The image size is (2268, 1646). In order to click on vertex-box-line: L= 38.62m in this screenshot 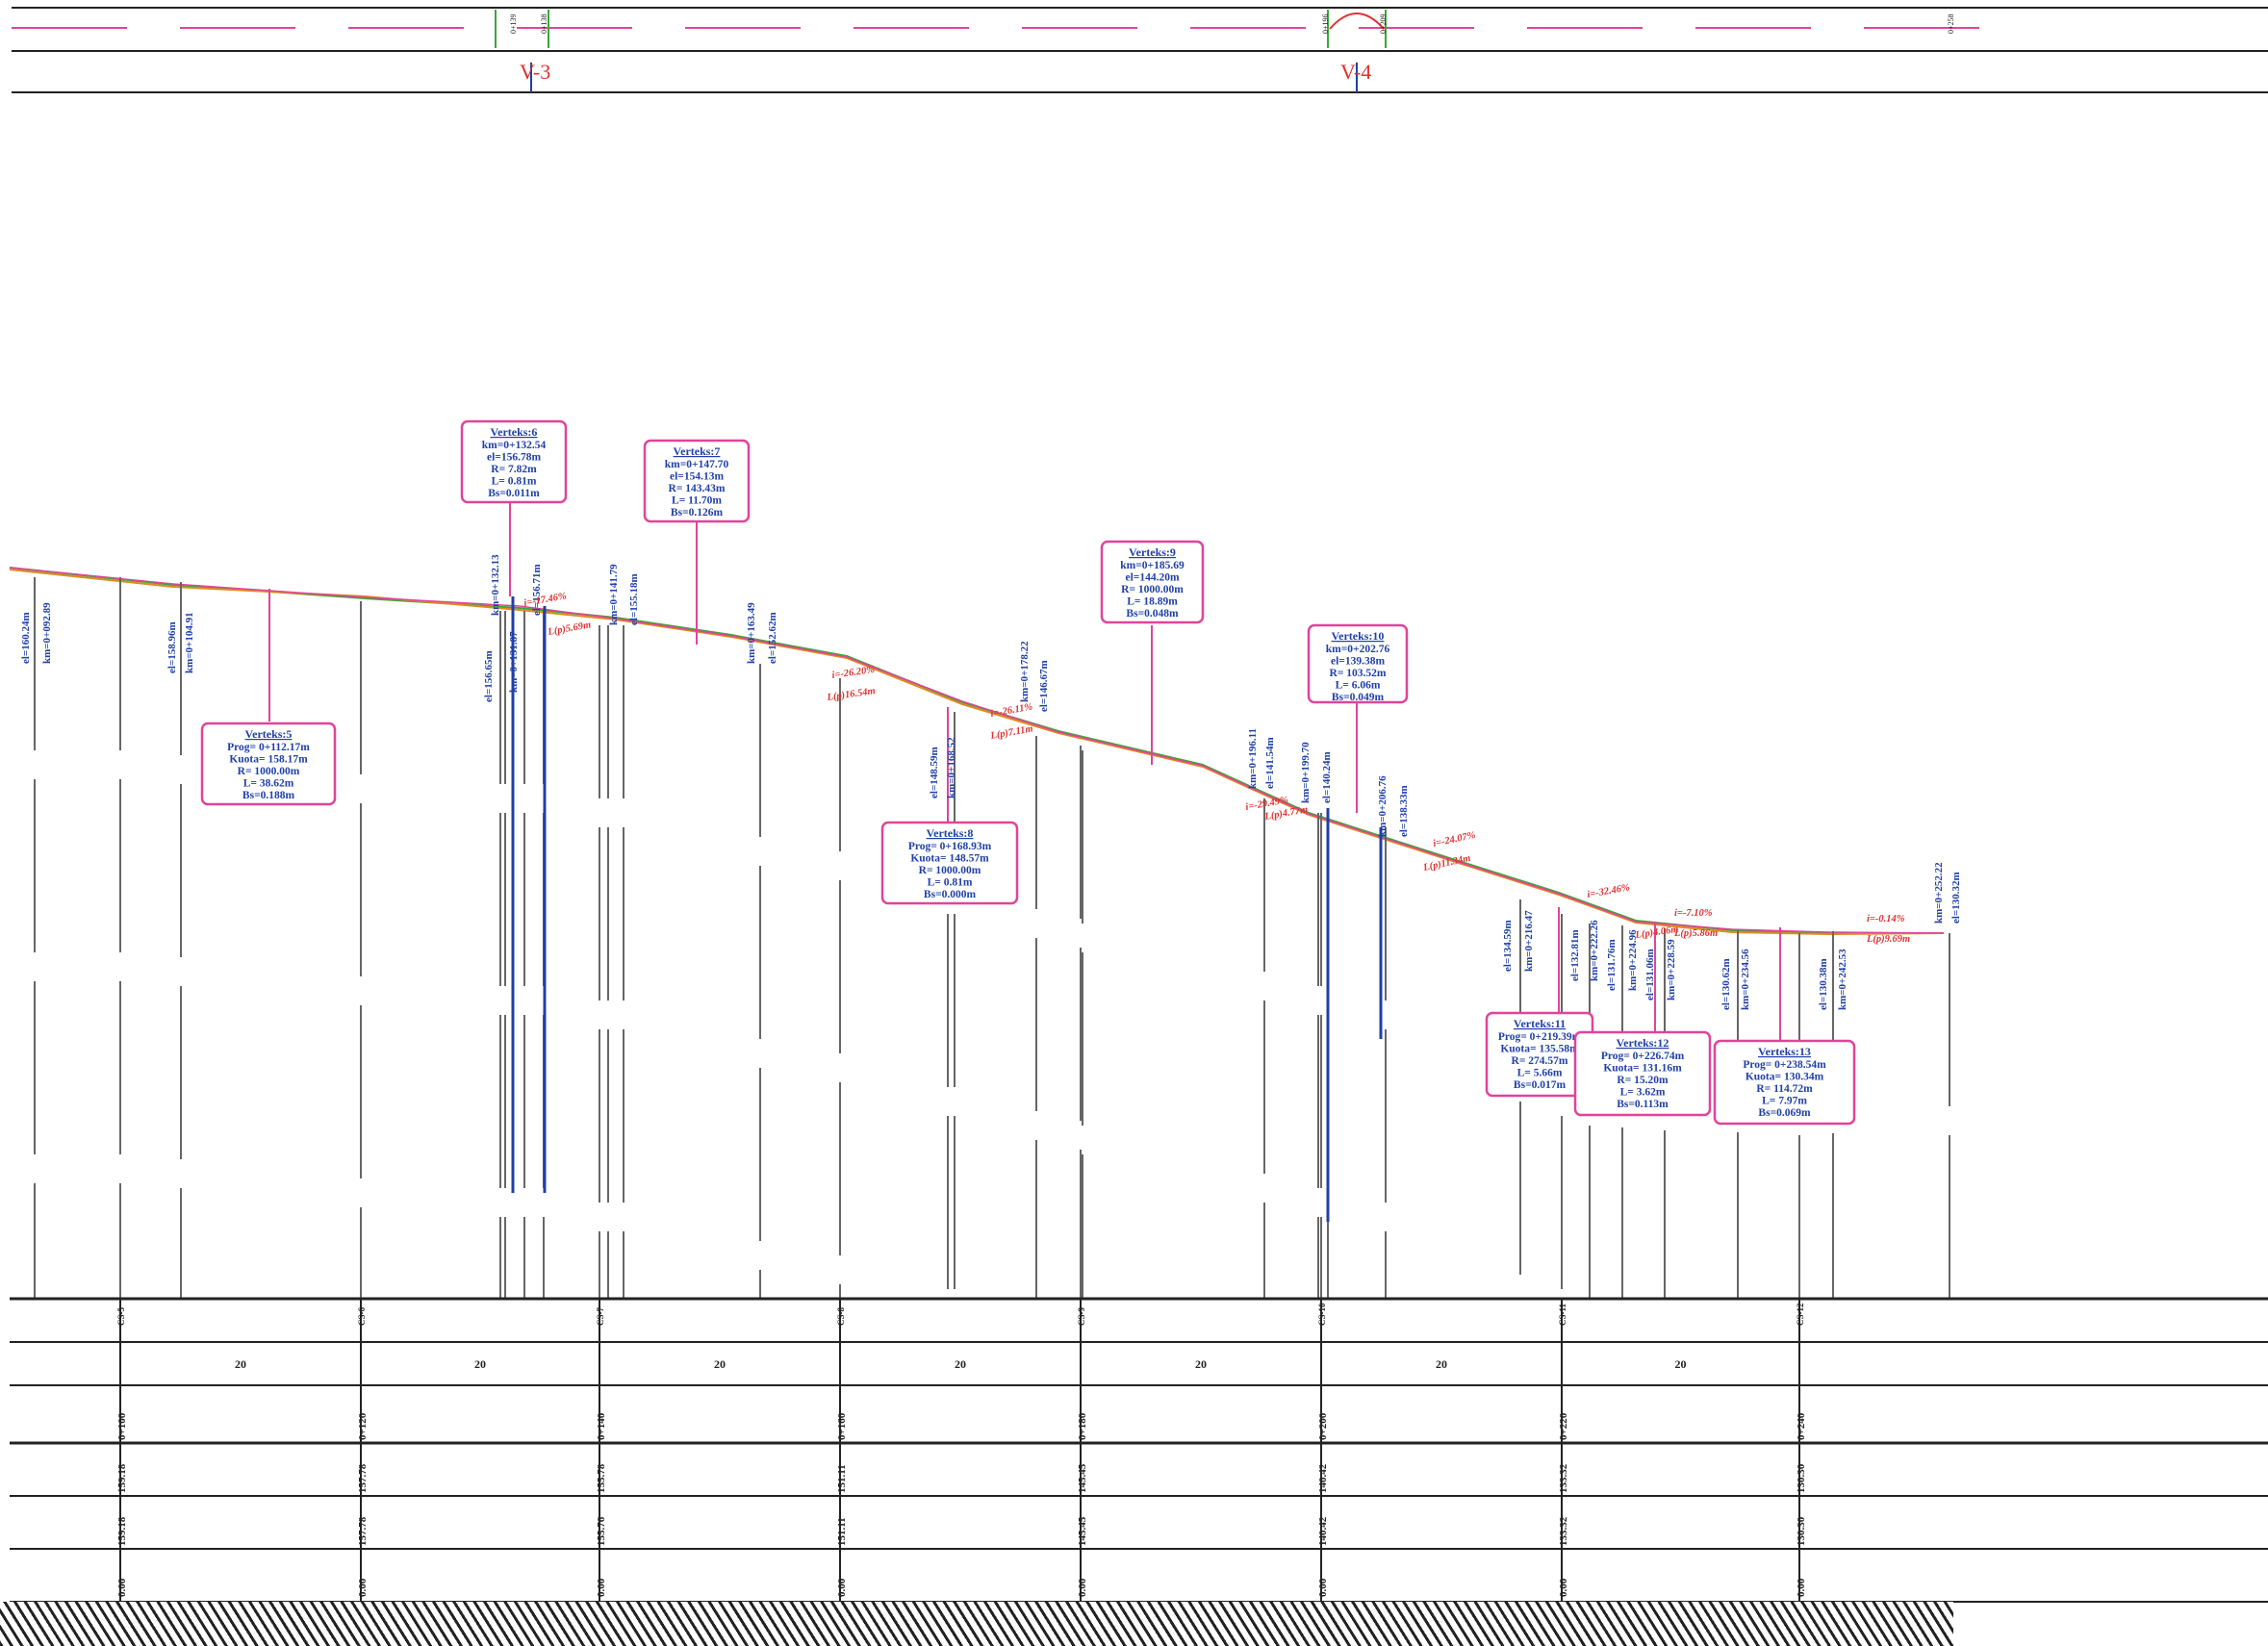, I will do `click(268, 784)`.